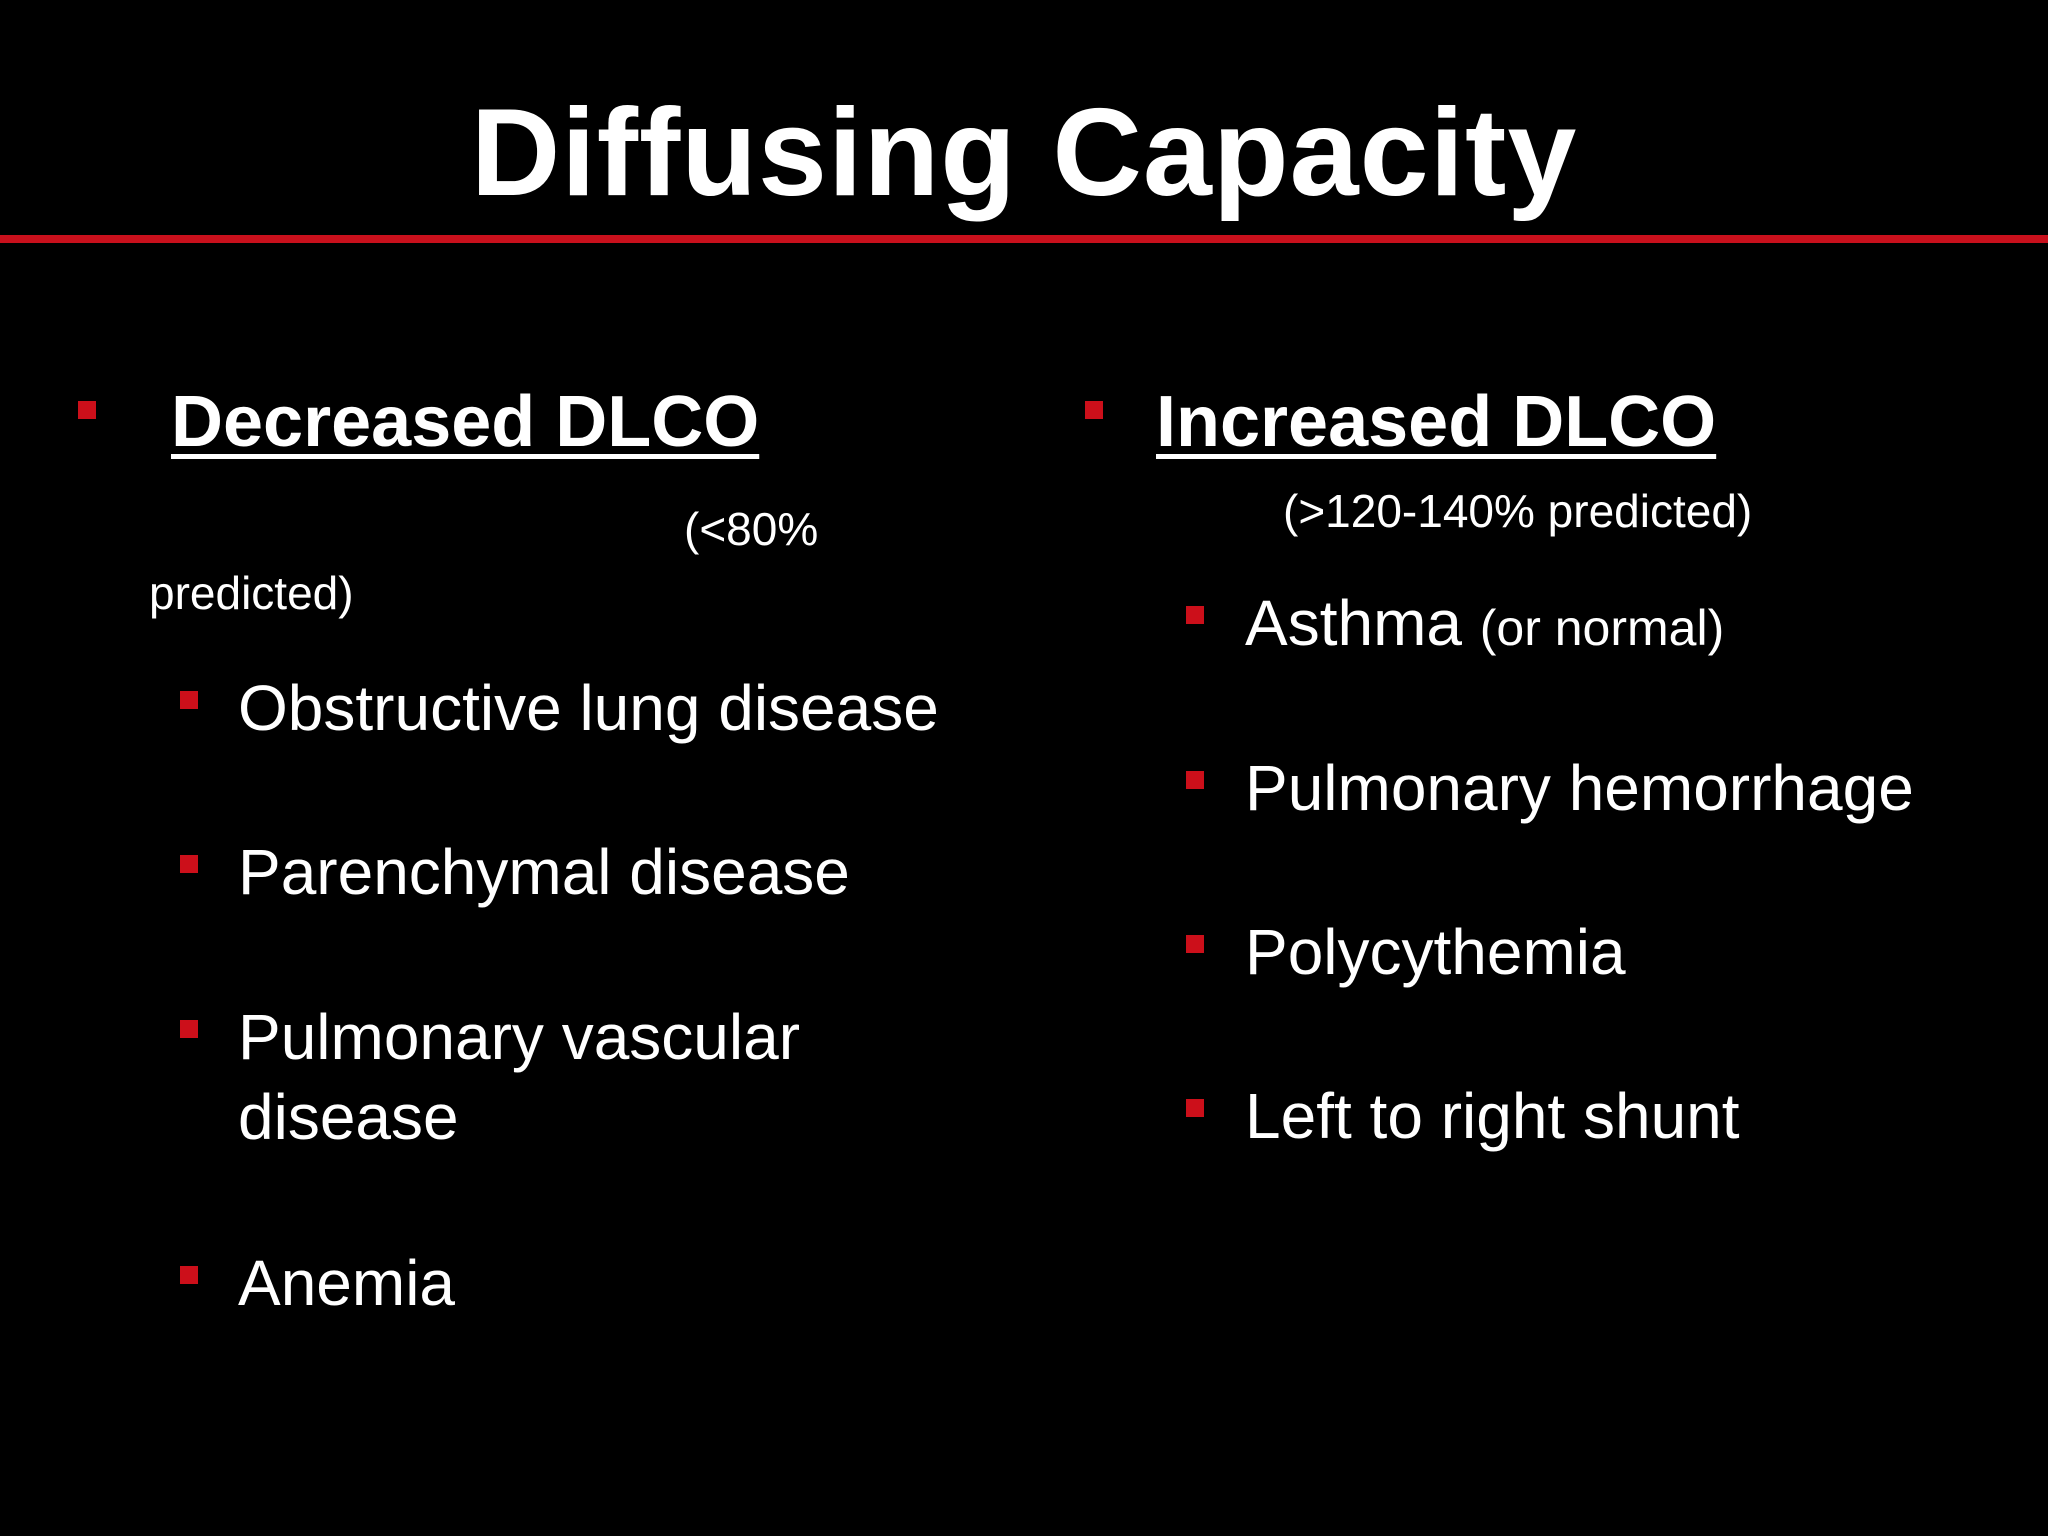 The width and height of the screenshot is (2048, 1536). Describe the element at coordinates (1518, 511) in the screenshot. I see `right-column-note: (>120-140% predicted)` at that location.